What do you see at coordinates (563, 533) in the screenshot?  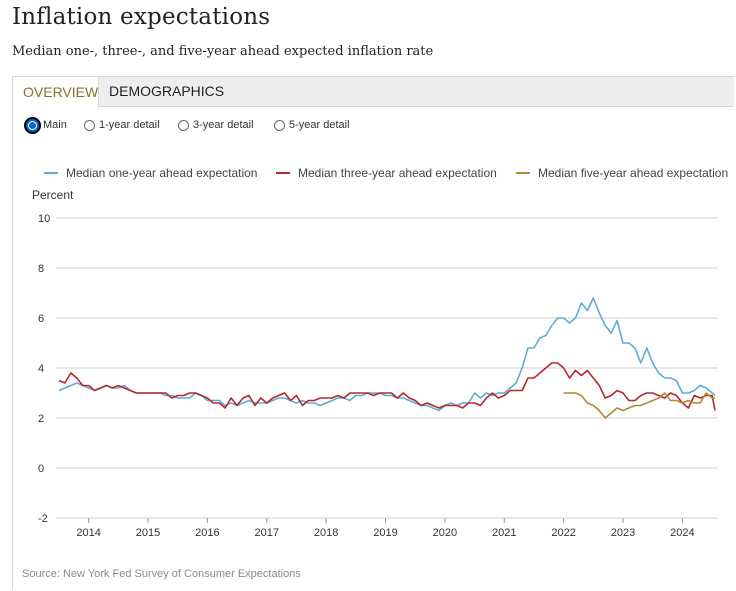 I see `x-tick-label: 2022` at bounding box center [563, 533].